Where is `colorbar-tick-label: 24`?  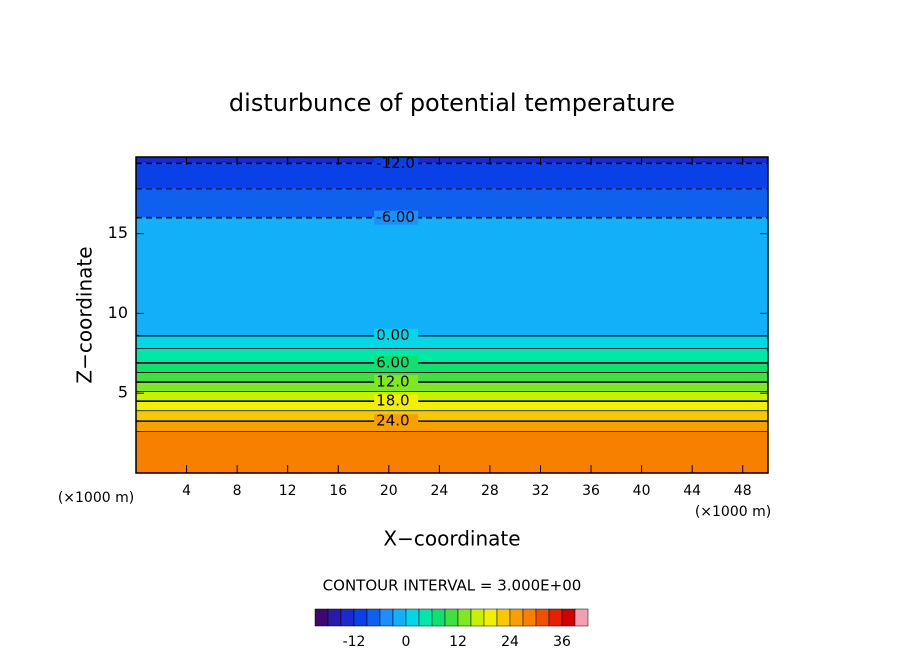
colorbar-tick-label: 24 is located at coordinates (510, 642).